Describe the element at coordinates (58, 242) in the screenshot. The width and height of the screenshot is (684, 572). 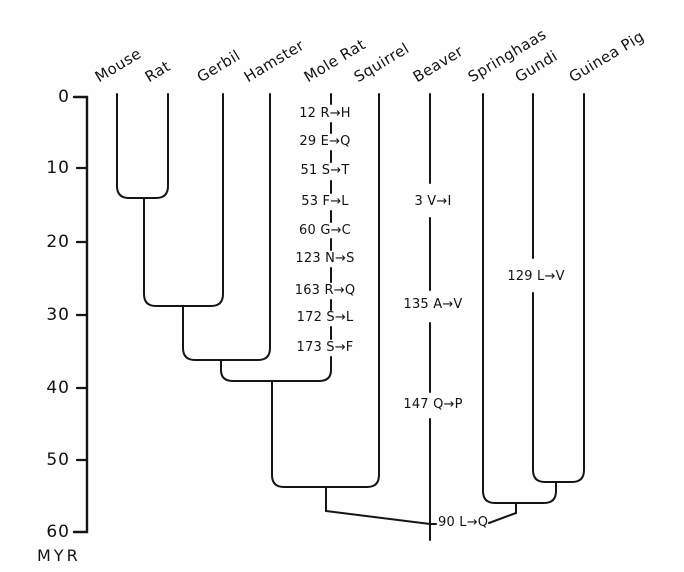
I see `tick-label-20: 20` at that location.